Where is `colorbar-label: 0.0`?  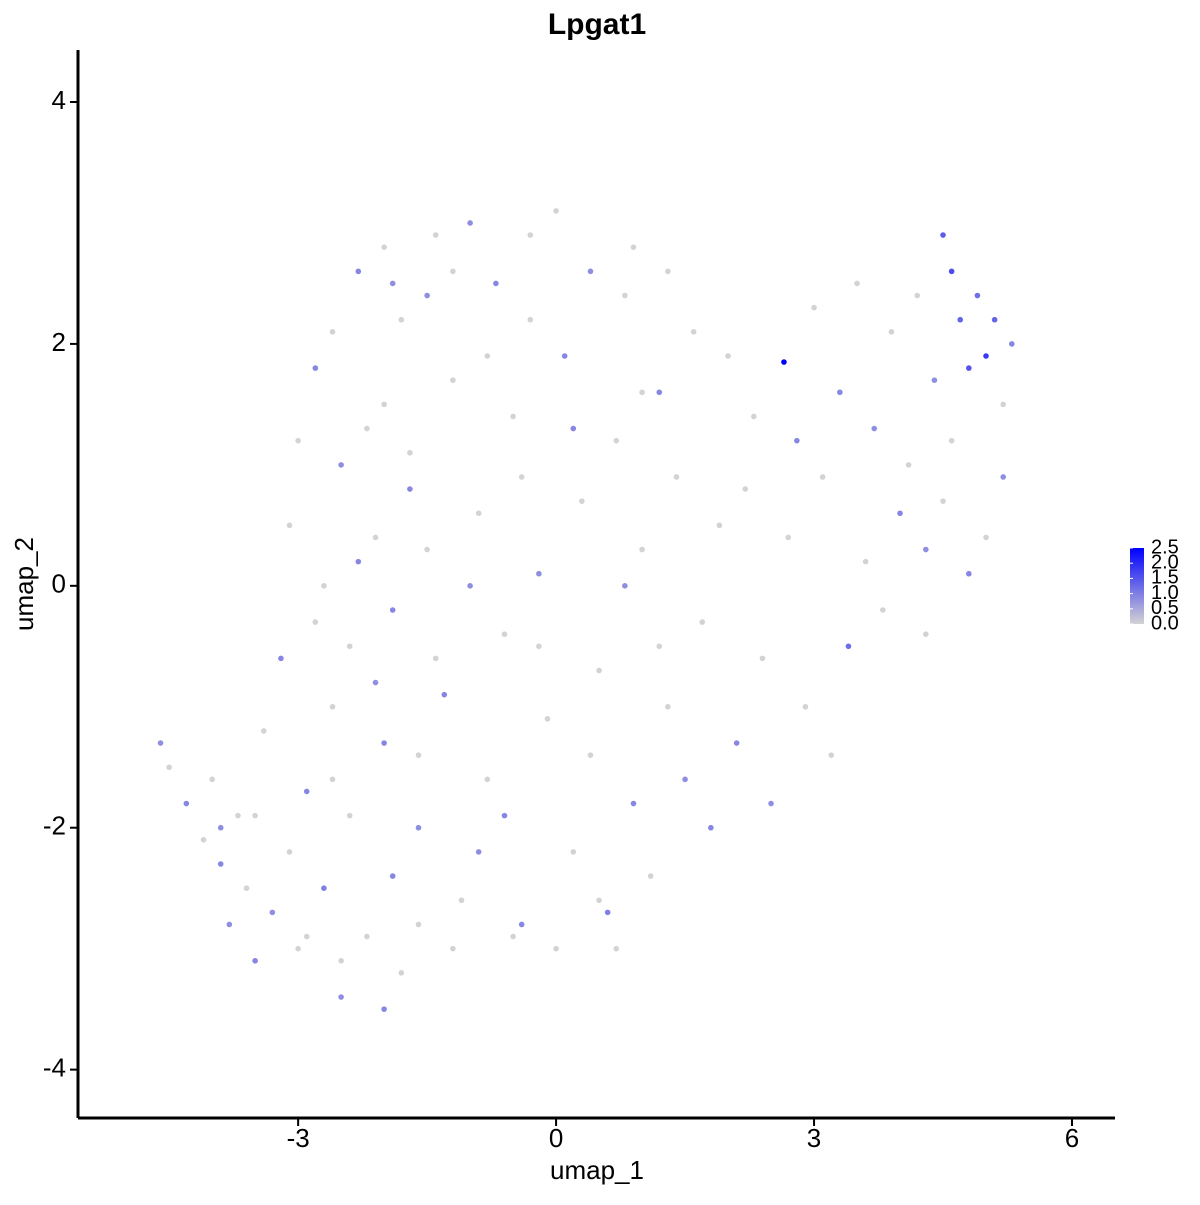
colorbar-label: 0.0 is located at coordinates (1165, 623).